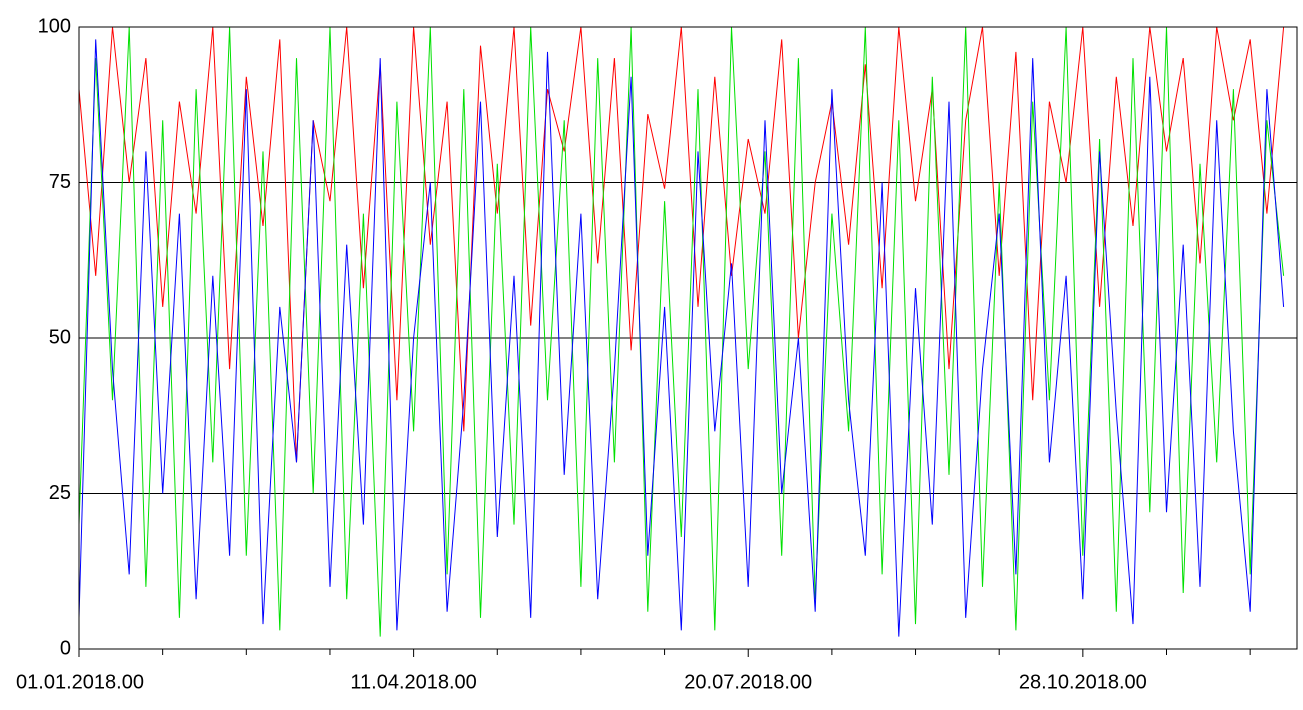 The width and height of the screenshot is (1303, 710). Describe the element at coordinates (748, 682) in the screenshot. I see `x-tick-label: 20.07.2018.00` at that location.